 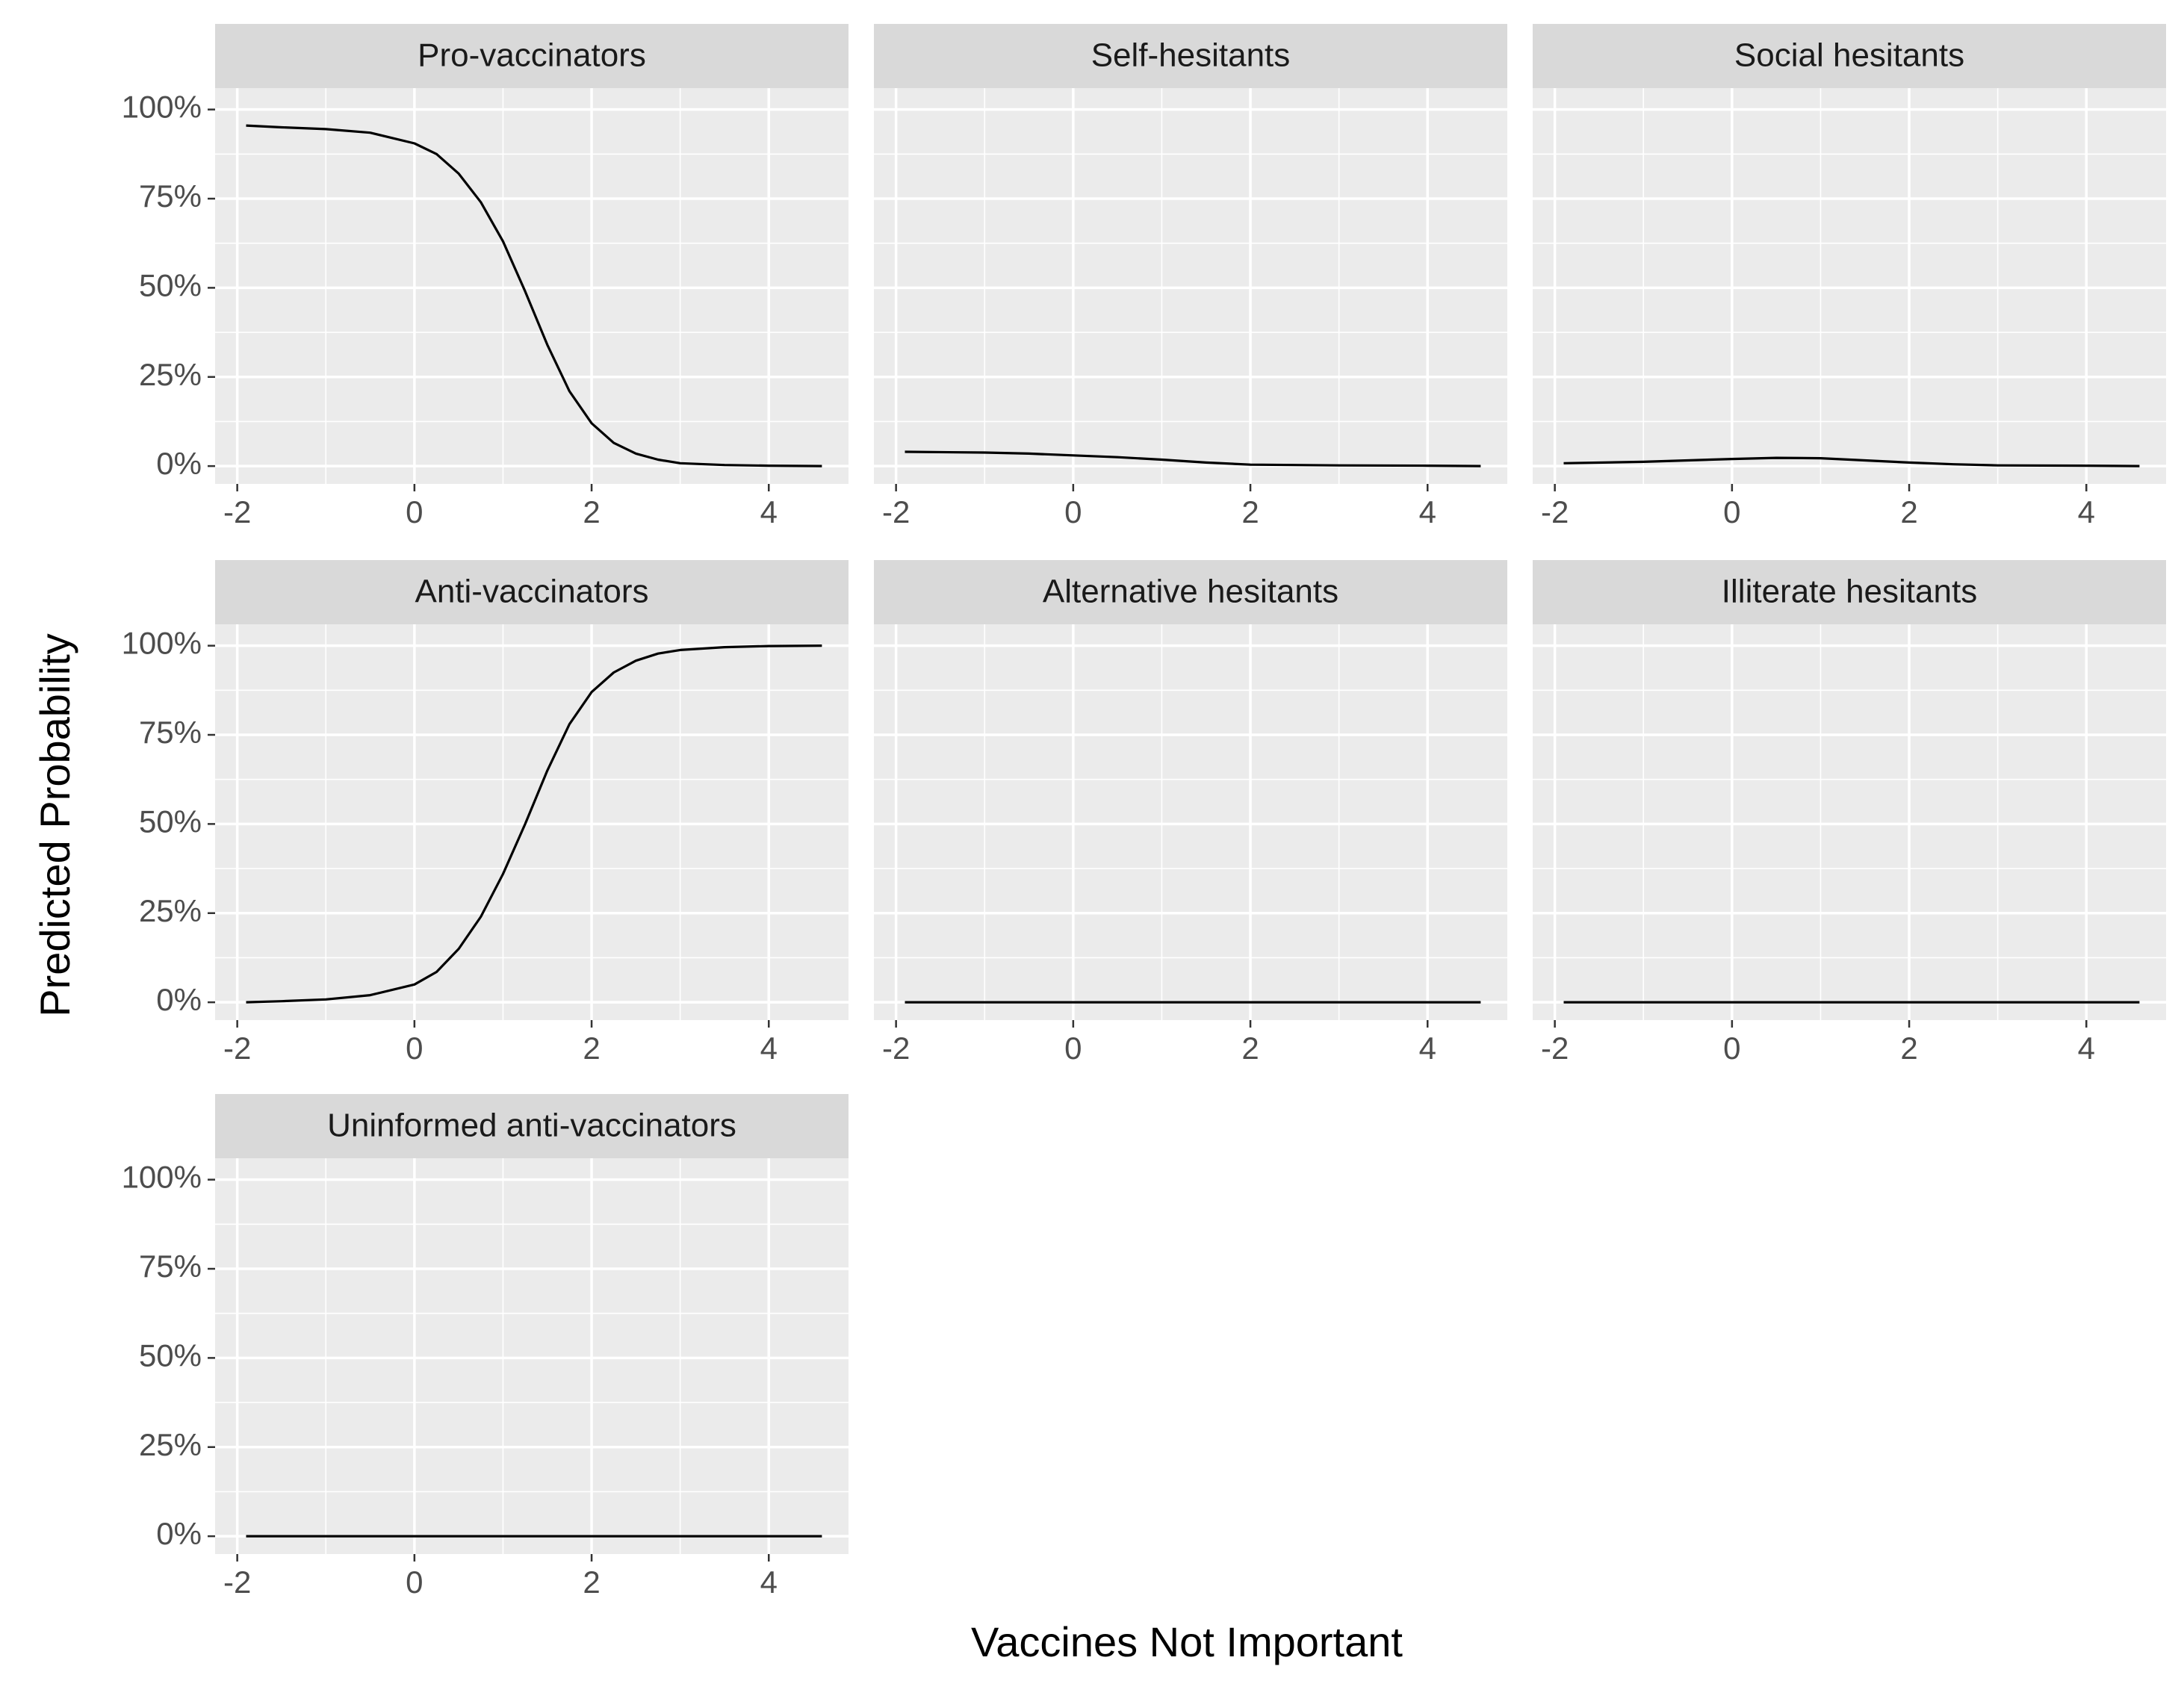 I want to click on panel-title: Uninformed anti-vaccinators, so click(x=531, y=1125).